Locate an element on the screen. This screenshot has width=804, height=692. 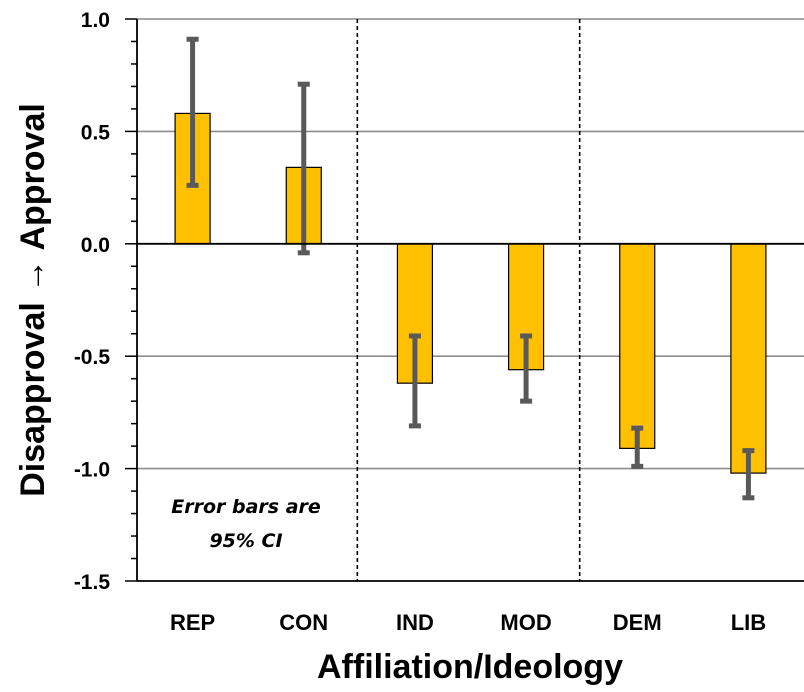
x-tick-label-rep: REP is located at coordinates (192, 622).